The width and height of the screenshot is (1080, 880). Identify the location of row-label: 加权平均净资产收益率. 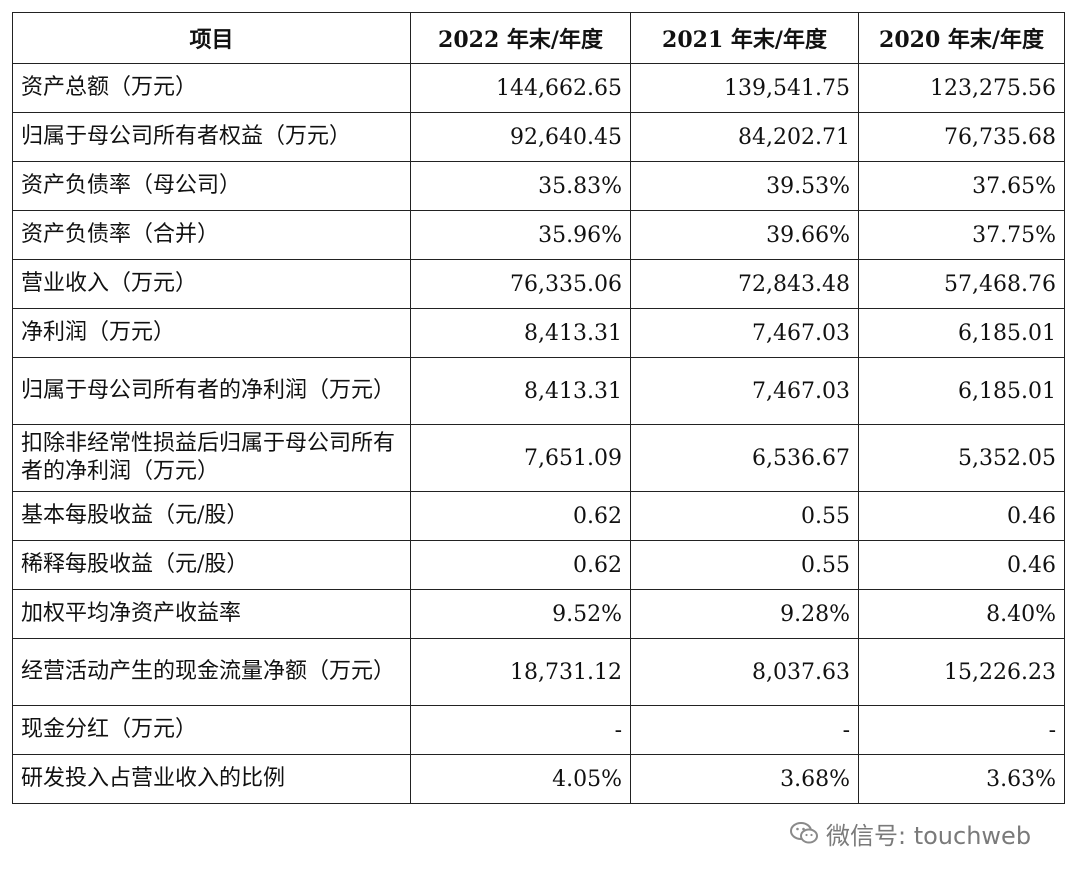
(211, 614).